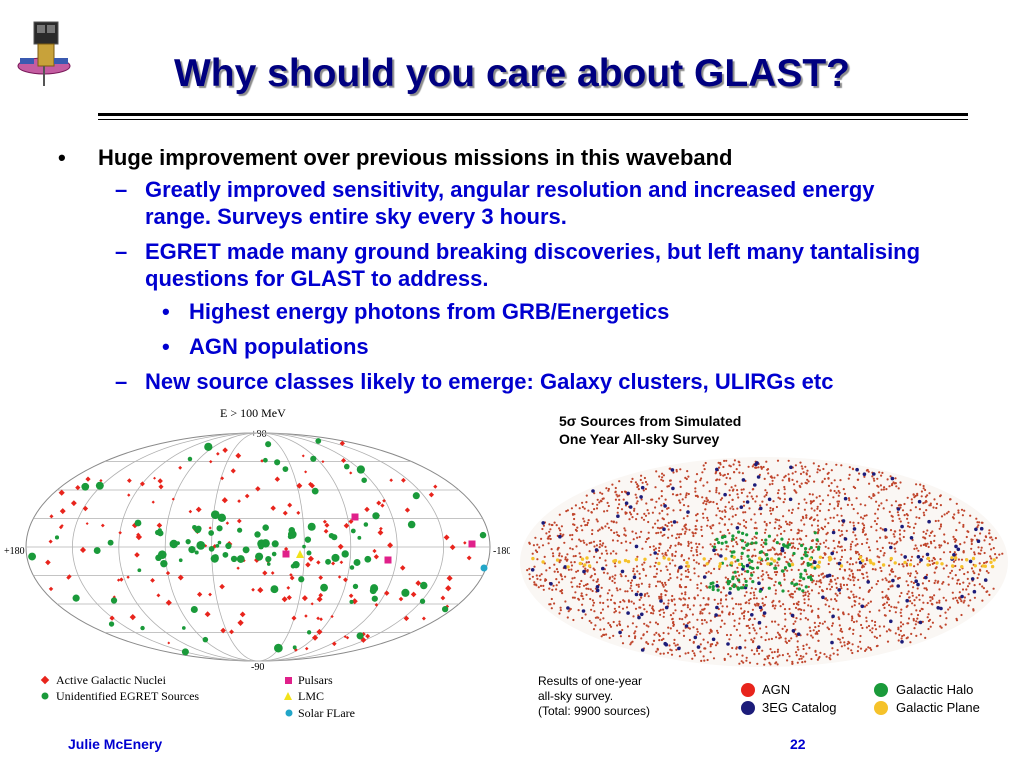 This screenshot has height=768, width=1024. I want to click on svg-text: Unidentified EGRET Sources, so click(127, 696).